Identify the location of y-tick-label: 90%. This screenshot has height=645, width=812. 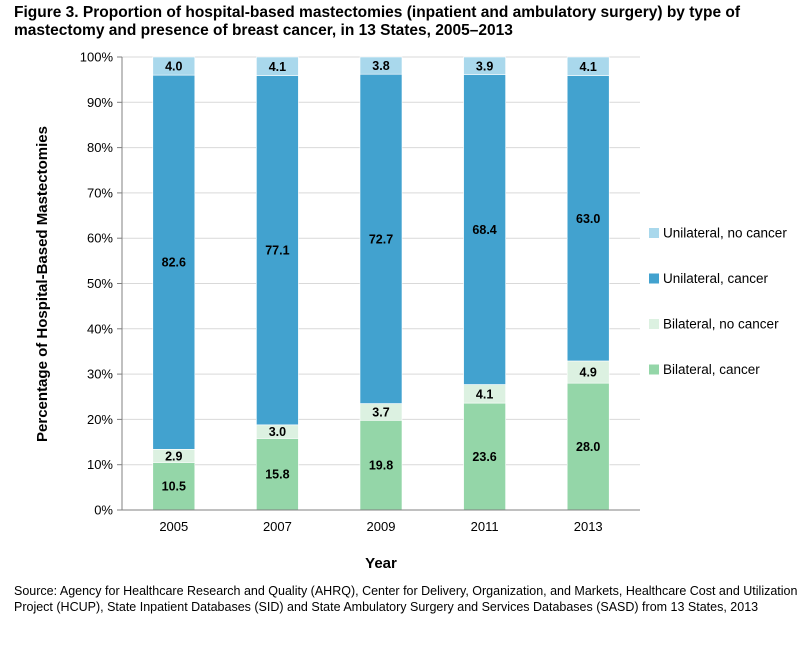
(100, 102).